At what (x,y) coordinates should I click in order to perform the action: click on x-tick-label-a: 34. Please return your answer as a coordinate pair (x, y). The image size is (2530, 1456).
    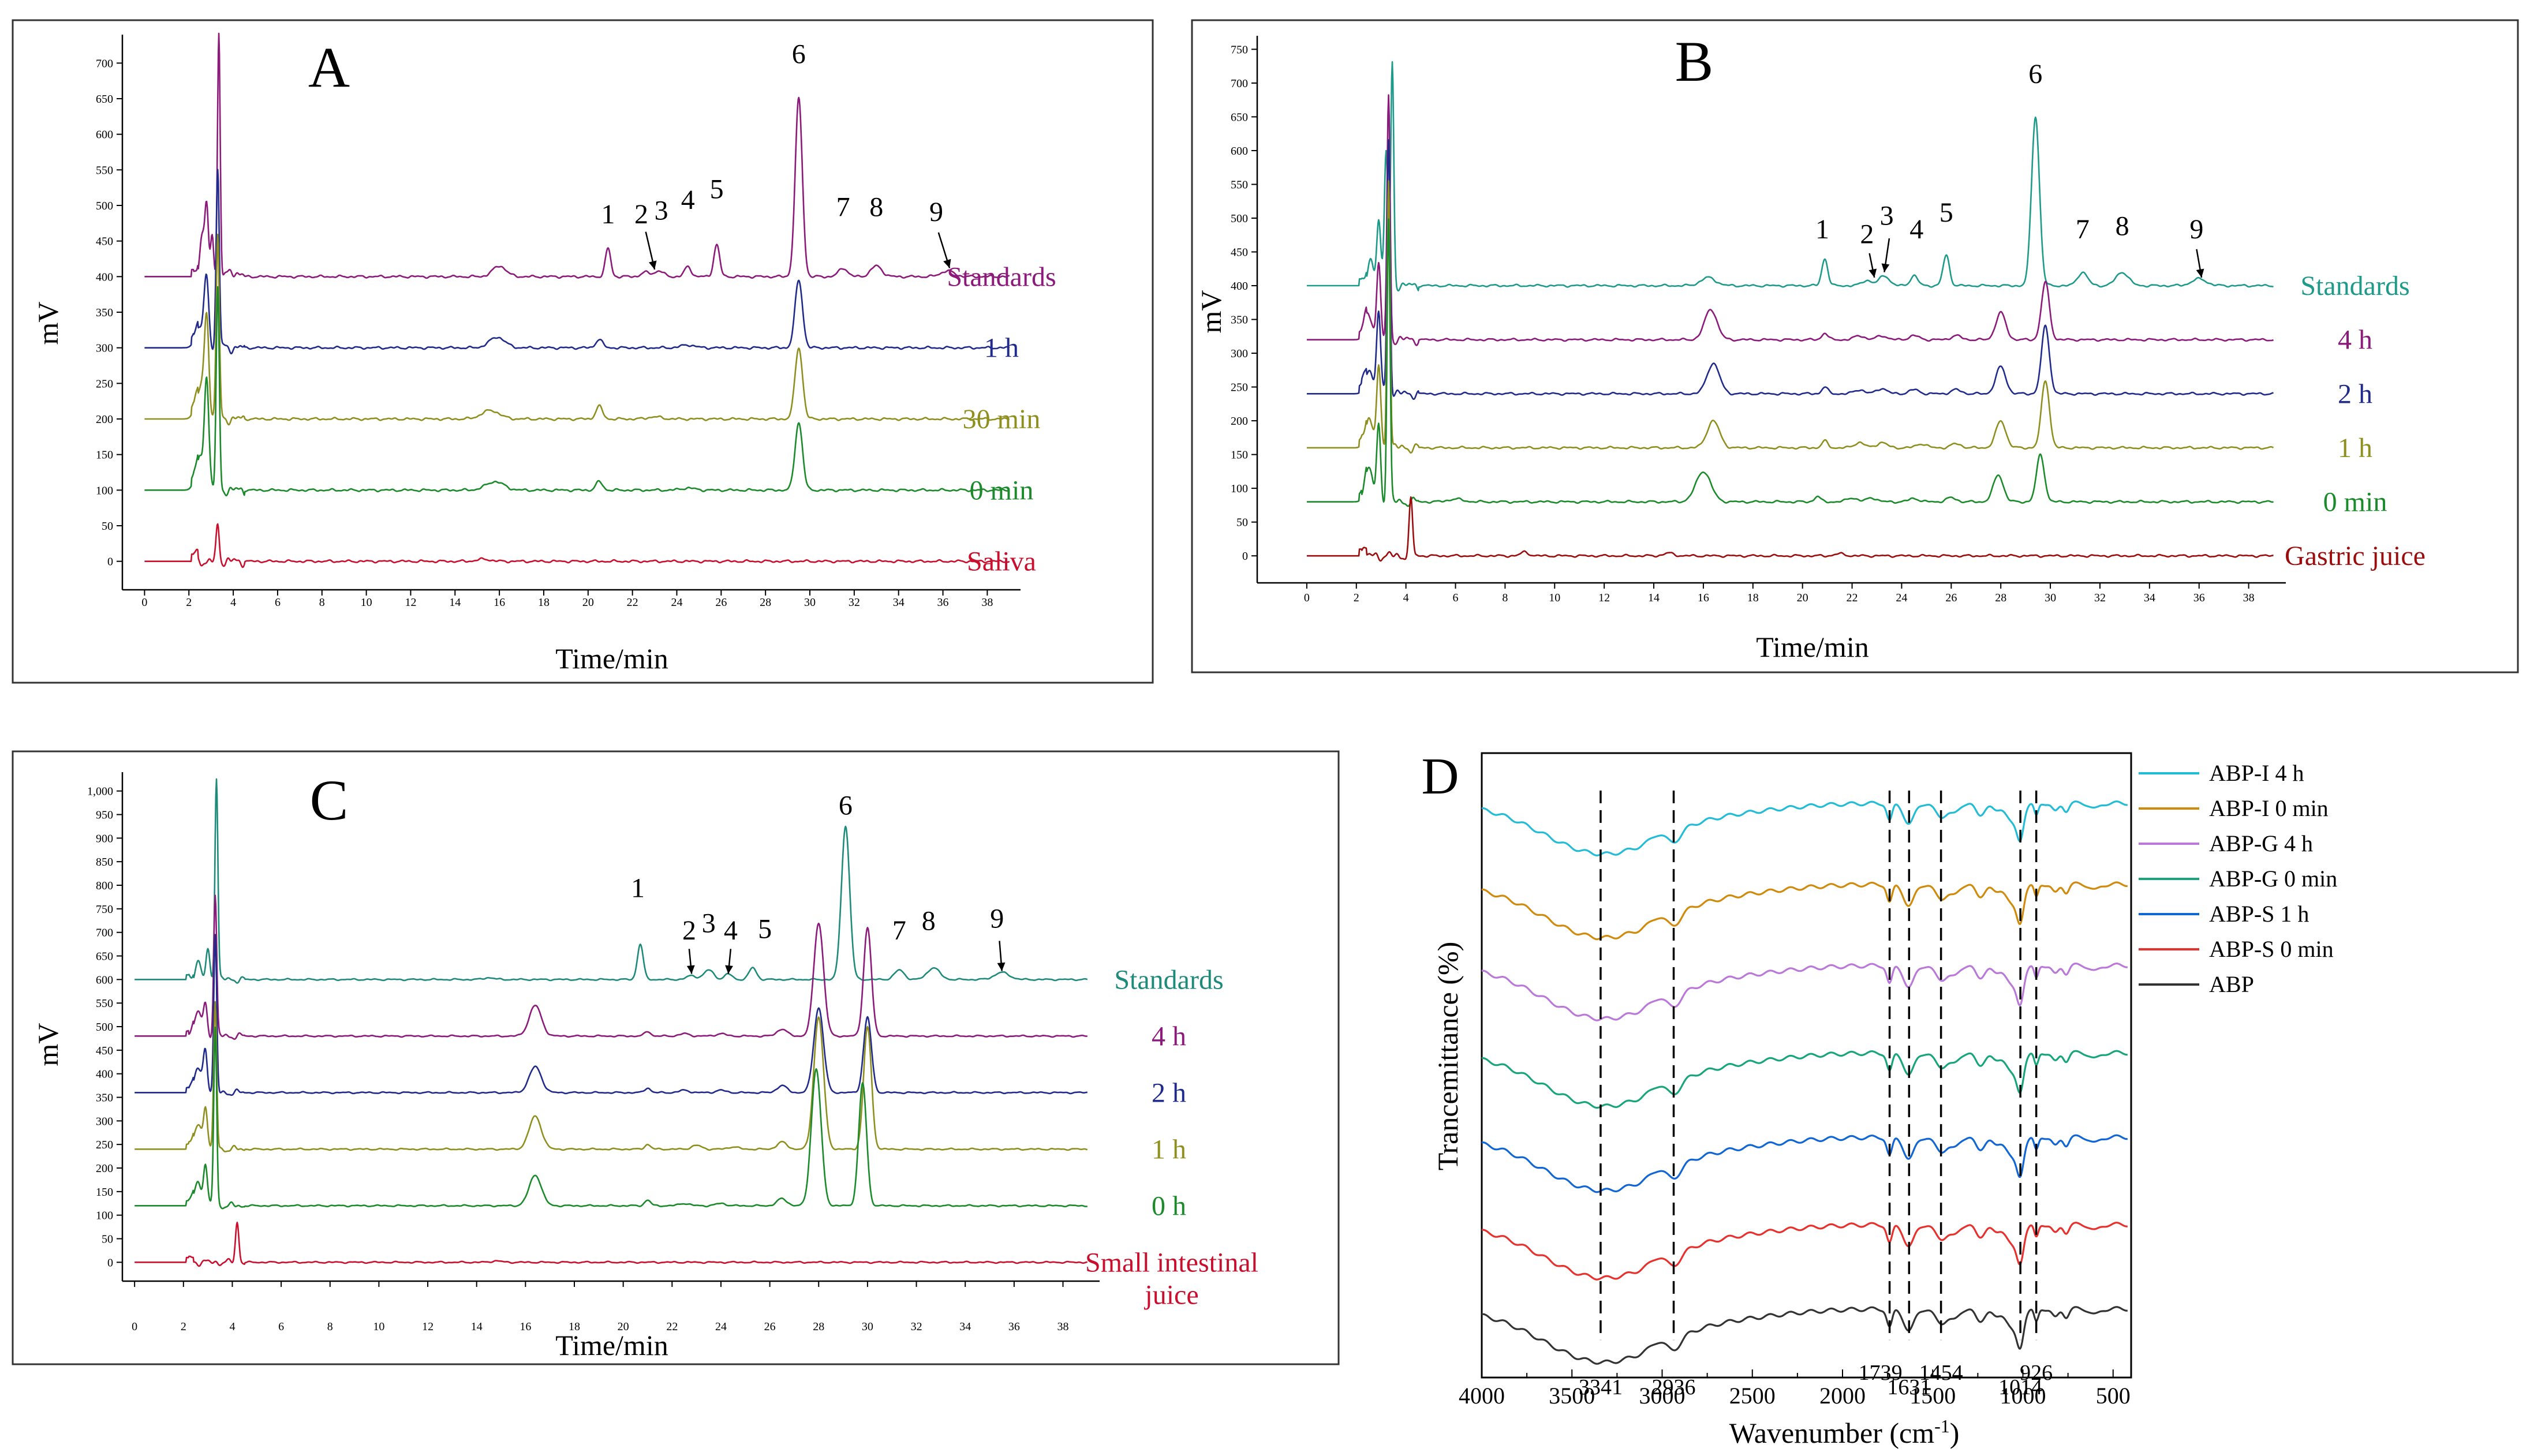
    Looking at the image, I should click on (899, 603).